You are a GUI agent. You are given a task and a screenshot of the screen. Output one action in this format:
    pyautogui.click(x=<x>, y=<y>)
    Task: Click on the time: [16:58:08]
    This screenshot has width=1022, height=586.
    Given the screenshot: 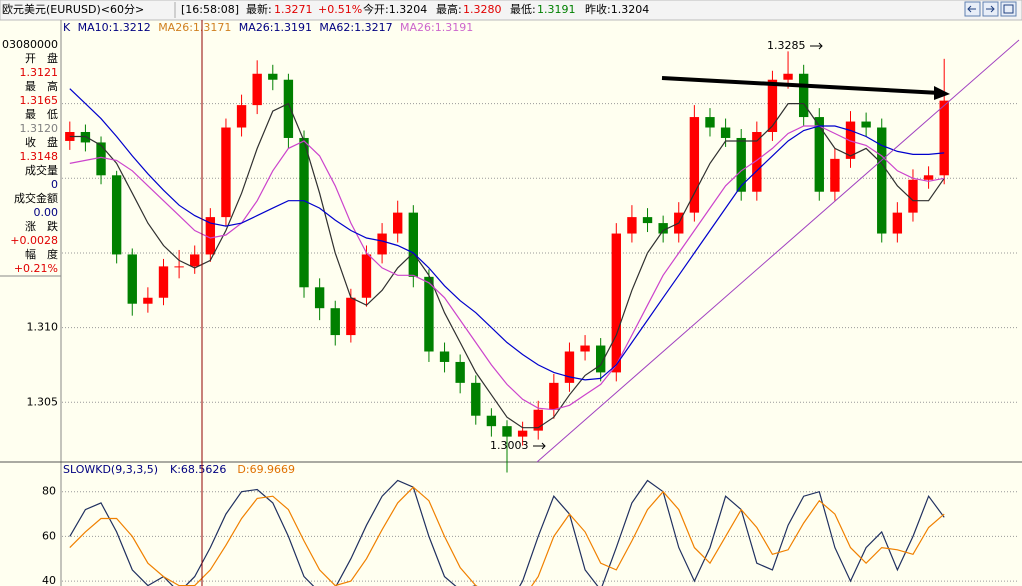 What is the action you would take?
    pyautogui.click(x=210, y=9)
    